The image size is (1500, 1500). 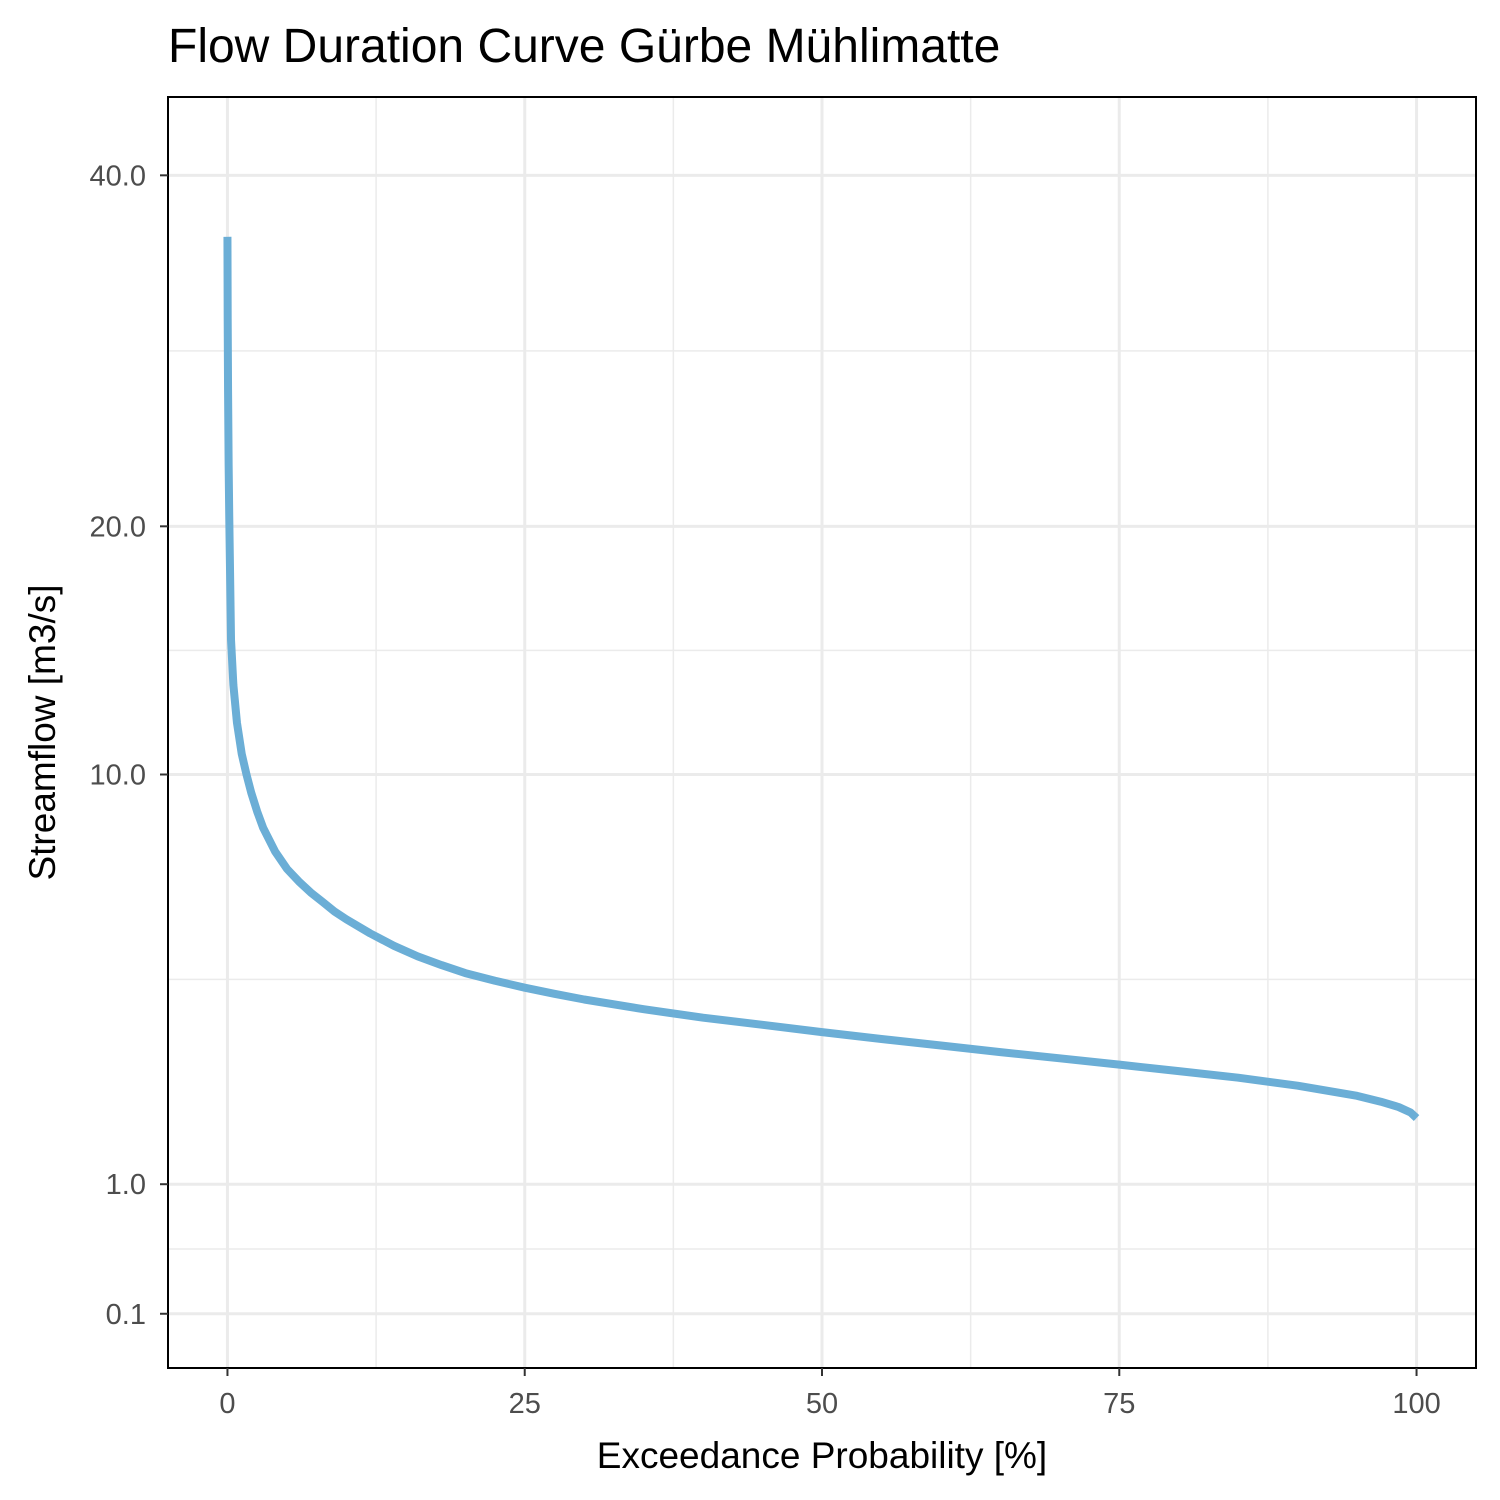 What do you see at coordinates (126, 1315) in the screenshot?
I see `y-tick-label: 0.1` at bounding box center [126, 1315].